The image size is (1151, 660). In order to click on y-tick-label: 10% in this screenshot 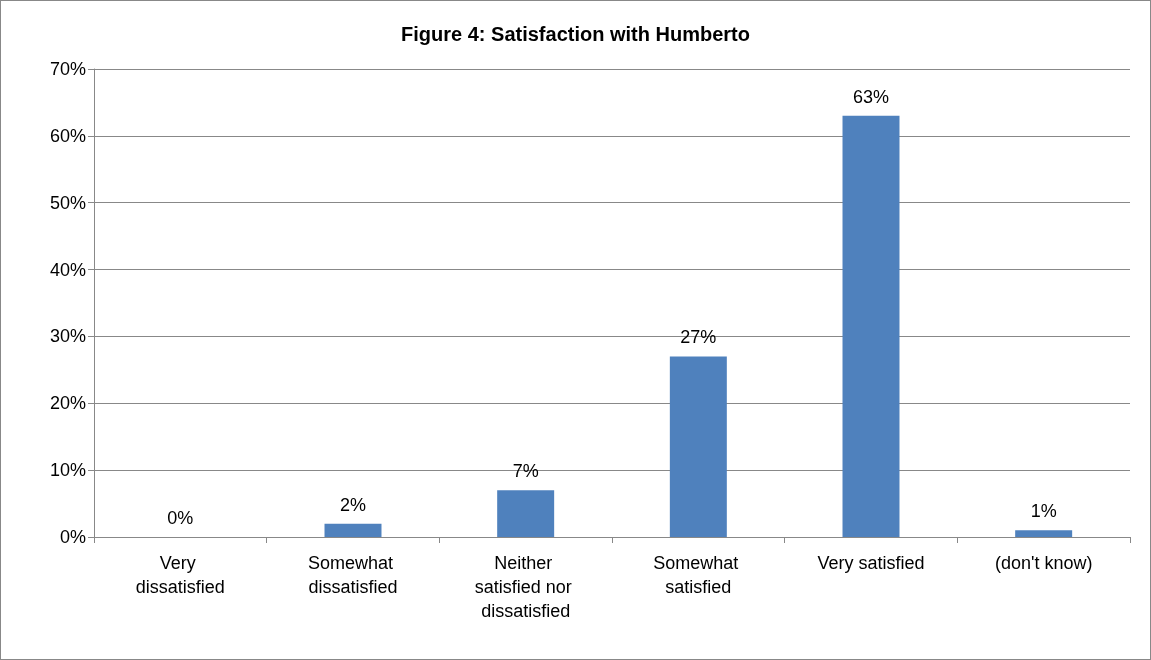, I will do `click(67, 470)`.